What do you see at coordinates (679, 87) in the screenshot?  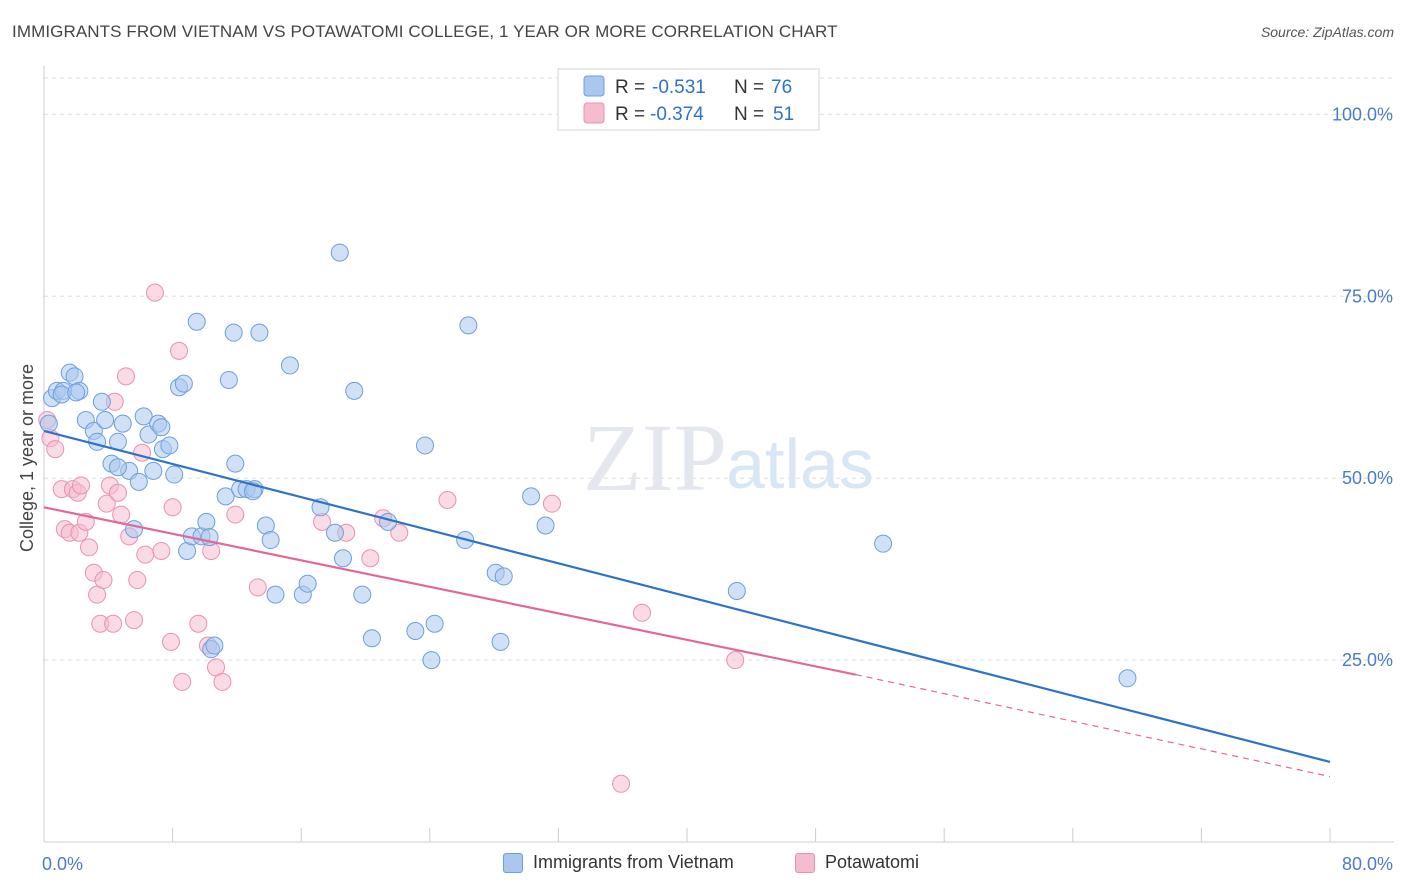 I see `legend-top-r-value-blue: -0.531` at bounding box center [679, 87].